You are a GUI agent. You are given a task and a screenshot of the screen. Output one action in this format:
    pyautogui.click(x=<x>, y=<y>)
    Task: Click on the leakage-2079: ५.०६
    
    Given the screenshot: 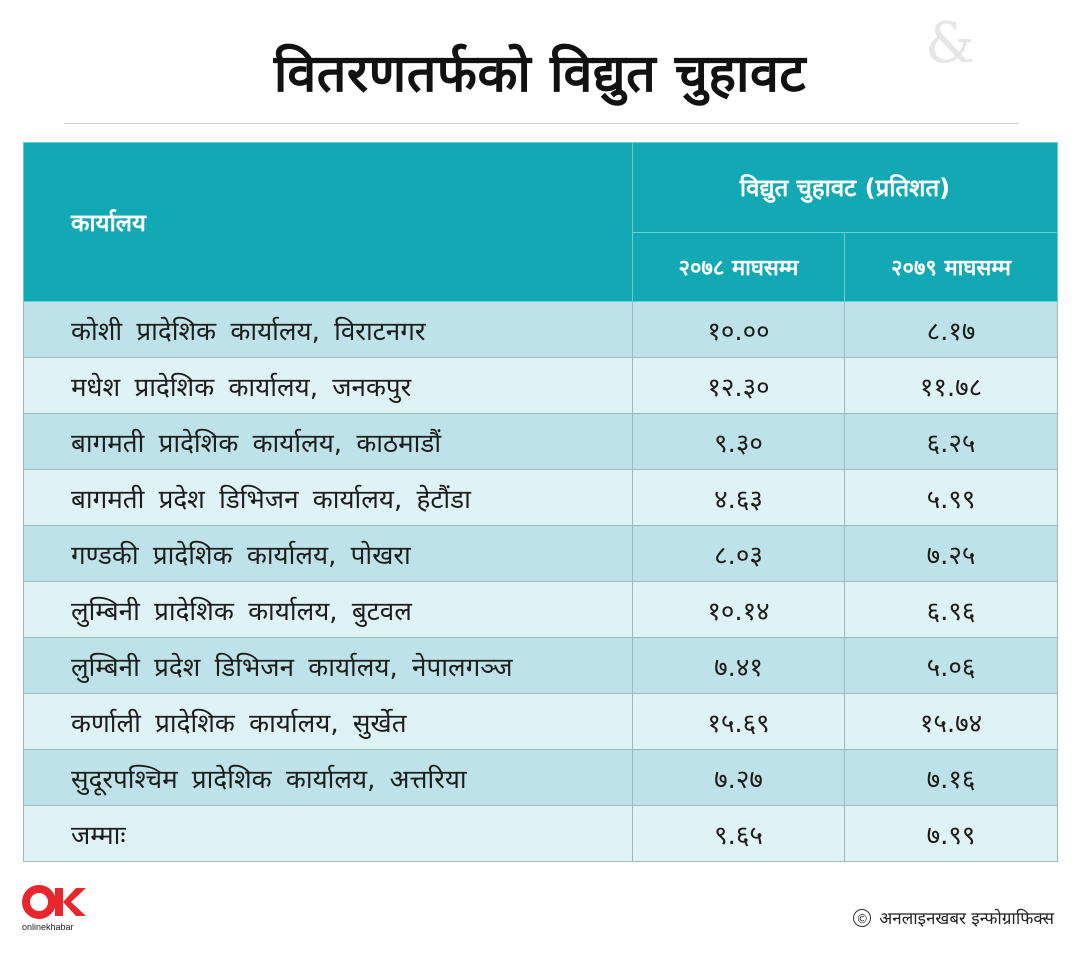 What is the action you would take?
    pyautogui.click(x=951, y=665)
    